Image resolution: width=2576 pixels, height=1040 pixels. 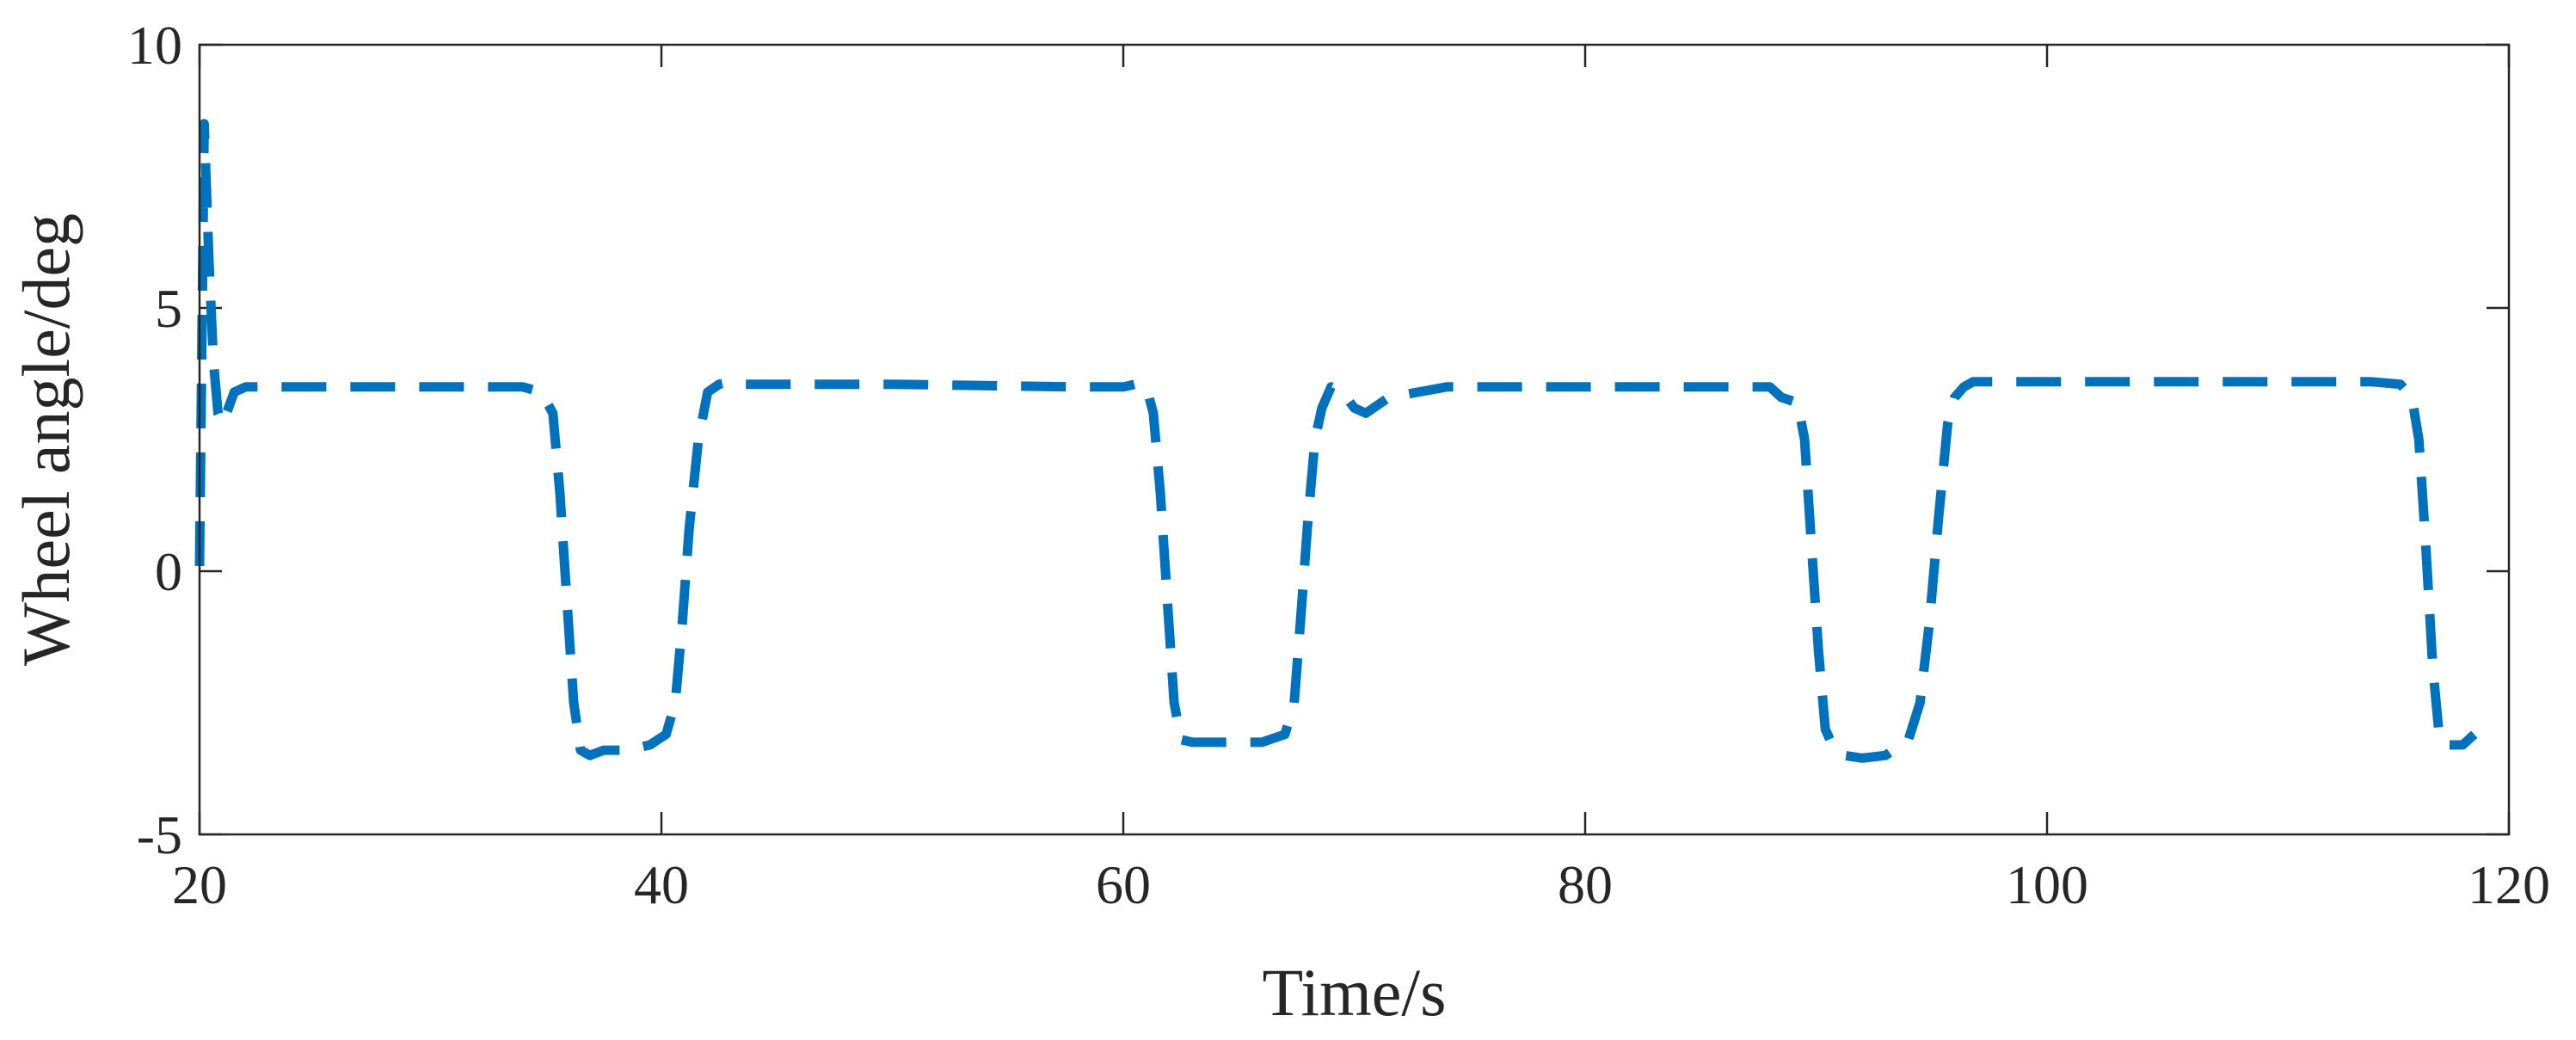 I want to click on x-tick-label: 80, so click(x=1585, y=884).